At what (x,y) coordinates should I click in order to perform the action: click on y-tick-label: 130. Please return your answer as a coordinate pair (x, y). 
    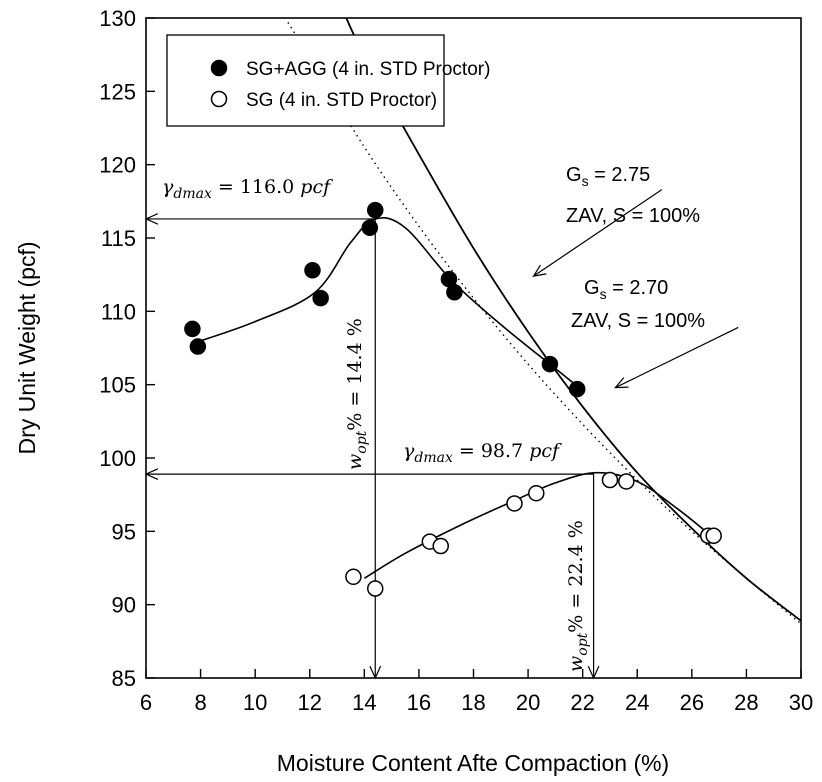
    Looking at the image, I should click on (117, 18).